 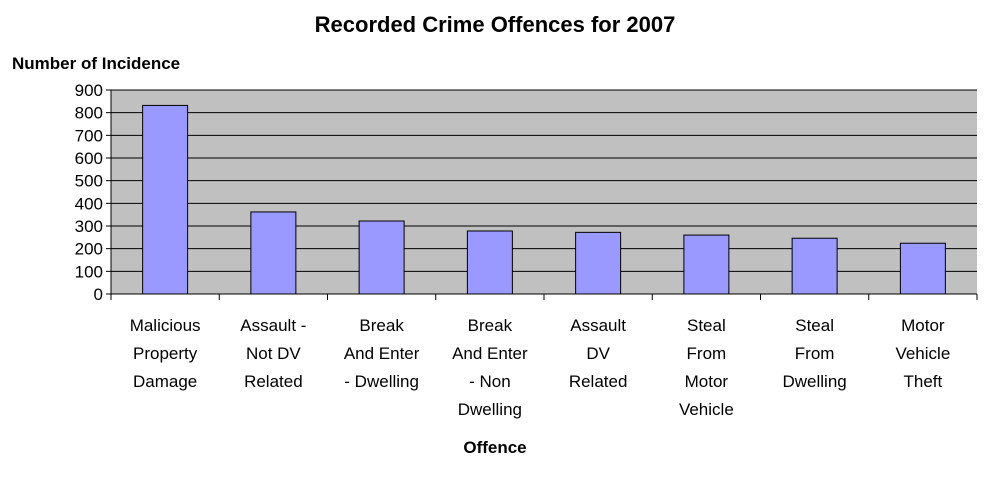 I want to click on category-label: Break And Enter - Non Dwelling, so click(x=490, y=367).